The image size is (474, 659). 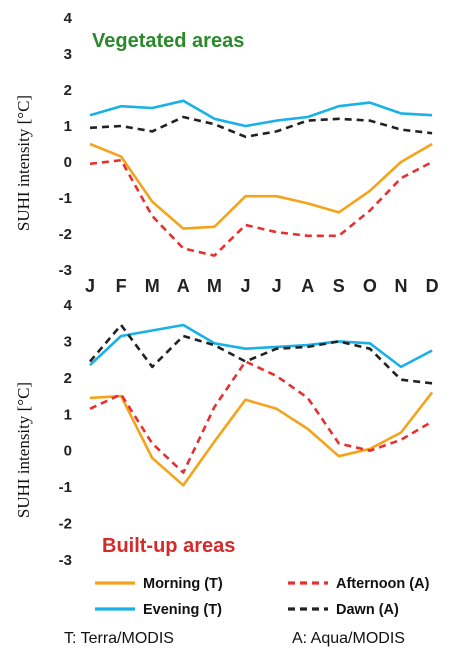 I want to click on y-axis-label-vegetated: SUHI intensity [°C], so click(x=23, y=163).